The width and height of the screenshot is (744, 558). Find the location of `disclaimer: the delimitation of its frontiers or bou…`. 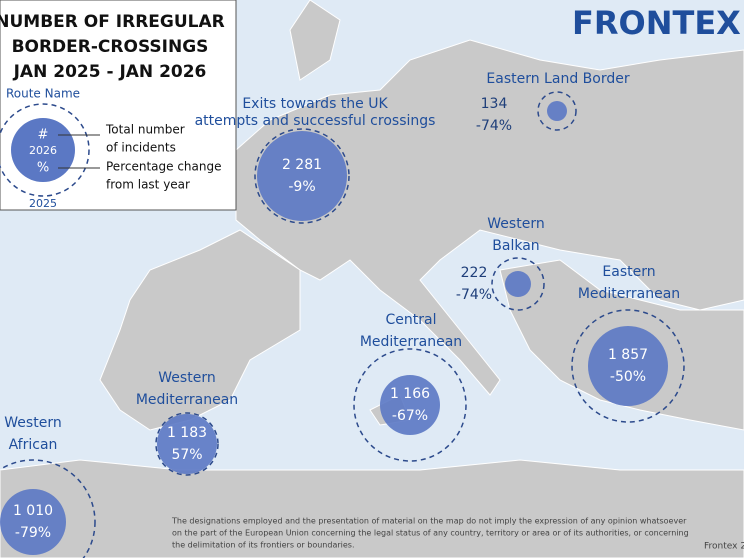

disclaimer: the delimitation of its frontiers or bou… is located at coordinates (263, 545).